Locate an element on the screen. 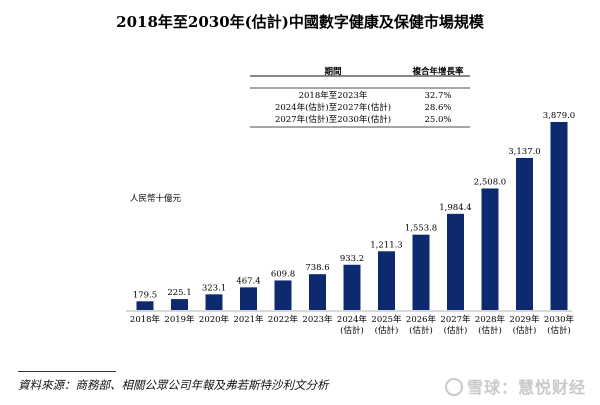  bar-value-label: 3,879.0 is located at coordinates (559, 116).